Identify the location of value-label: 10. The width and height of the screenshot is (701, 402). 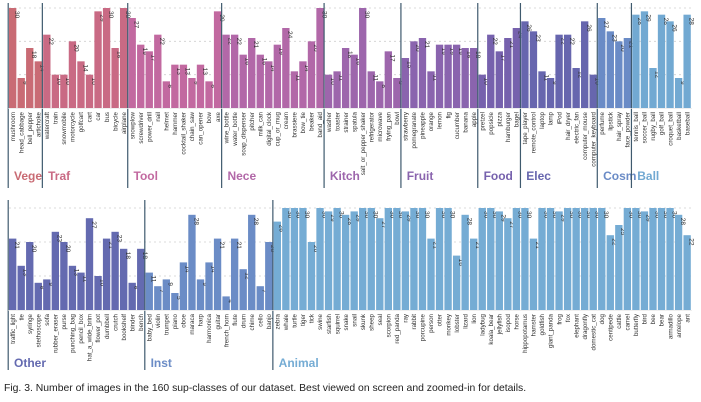
(332, 82).